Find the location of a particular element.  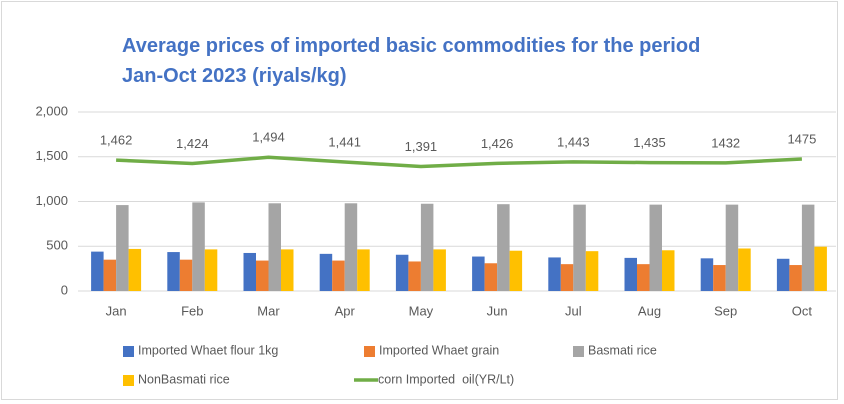

x-tick-label: Feb is located at coordinates (192, 310).